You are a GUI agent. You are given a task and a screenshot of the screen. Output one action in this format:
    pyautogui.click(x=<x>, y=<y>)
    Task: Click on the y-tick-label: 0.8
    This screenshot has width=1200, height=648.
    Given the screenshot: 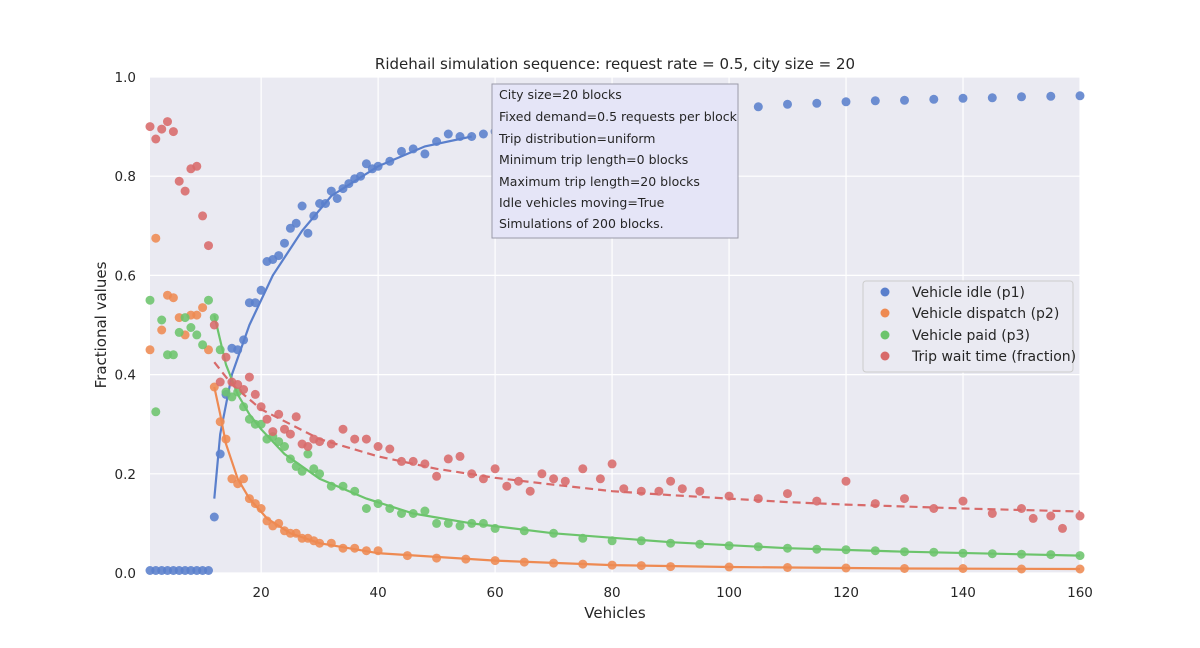 What is the action you would take?
    pyautogui.click(x=125, y=177)
    